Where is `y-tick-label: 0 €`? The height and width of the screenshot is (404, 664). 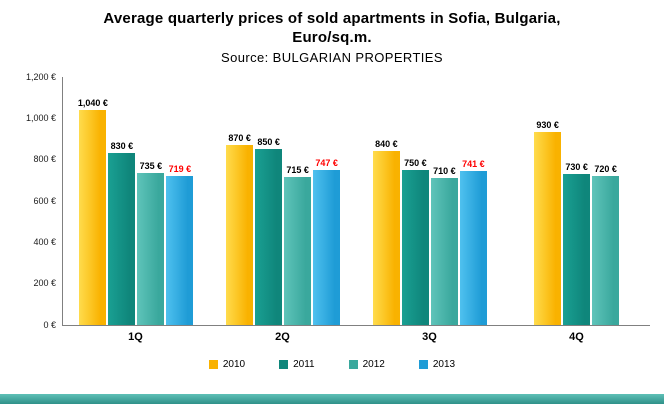 y-tick-label: 0 € is located at coordinates (49, 324).